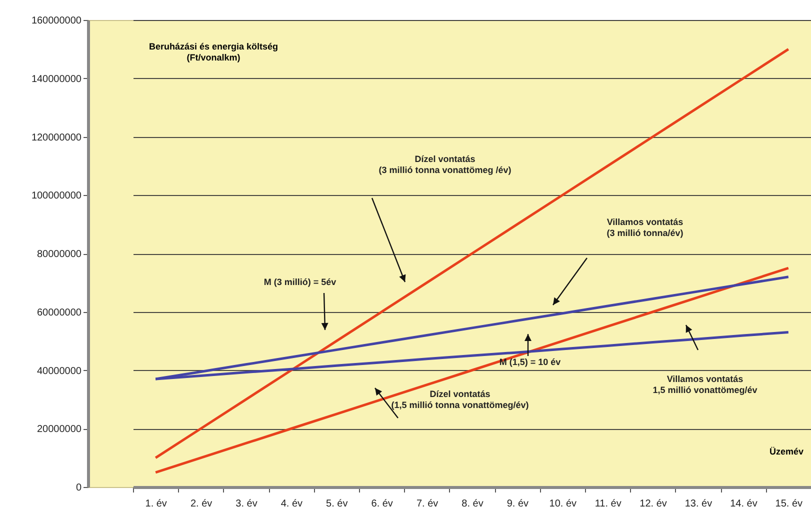 The image size is (811, 516). What do you see at coordinates (59, 371) in the screenshot?
I see `y-tick-label: 40000000` at bounding box center [59, 371].